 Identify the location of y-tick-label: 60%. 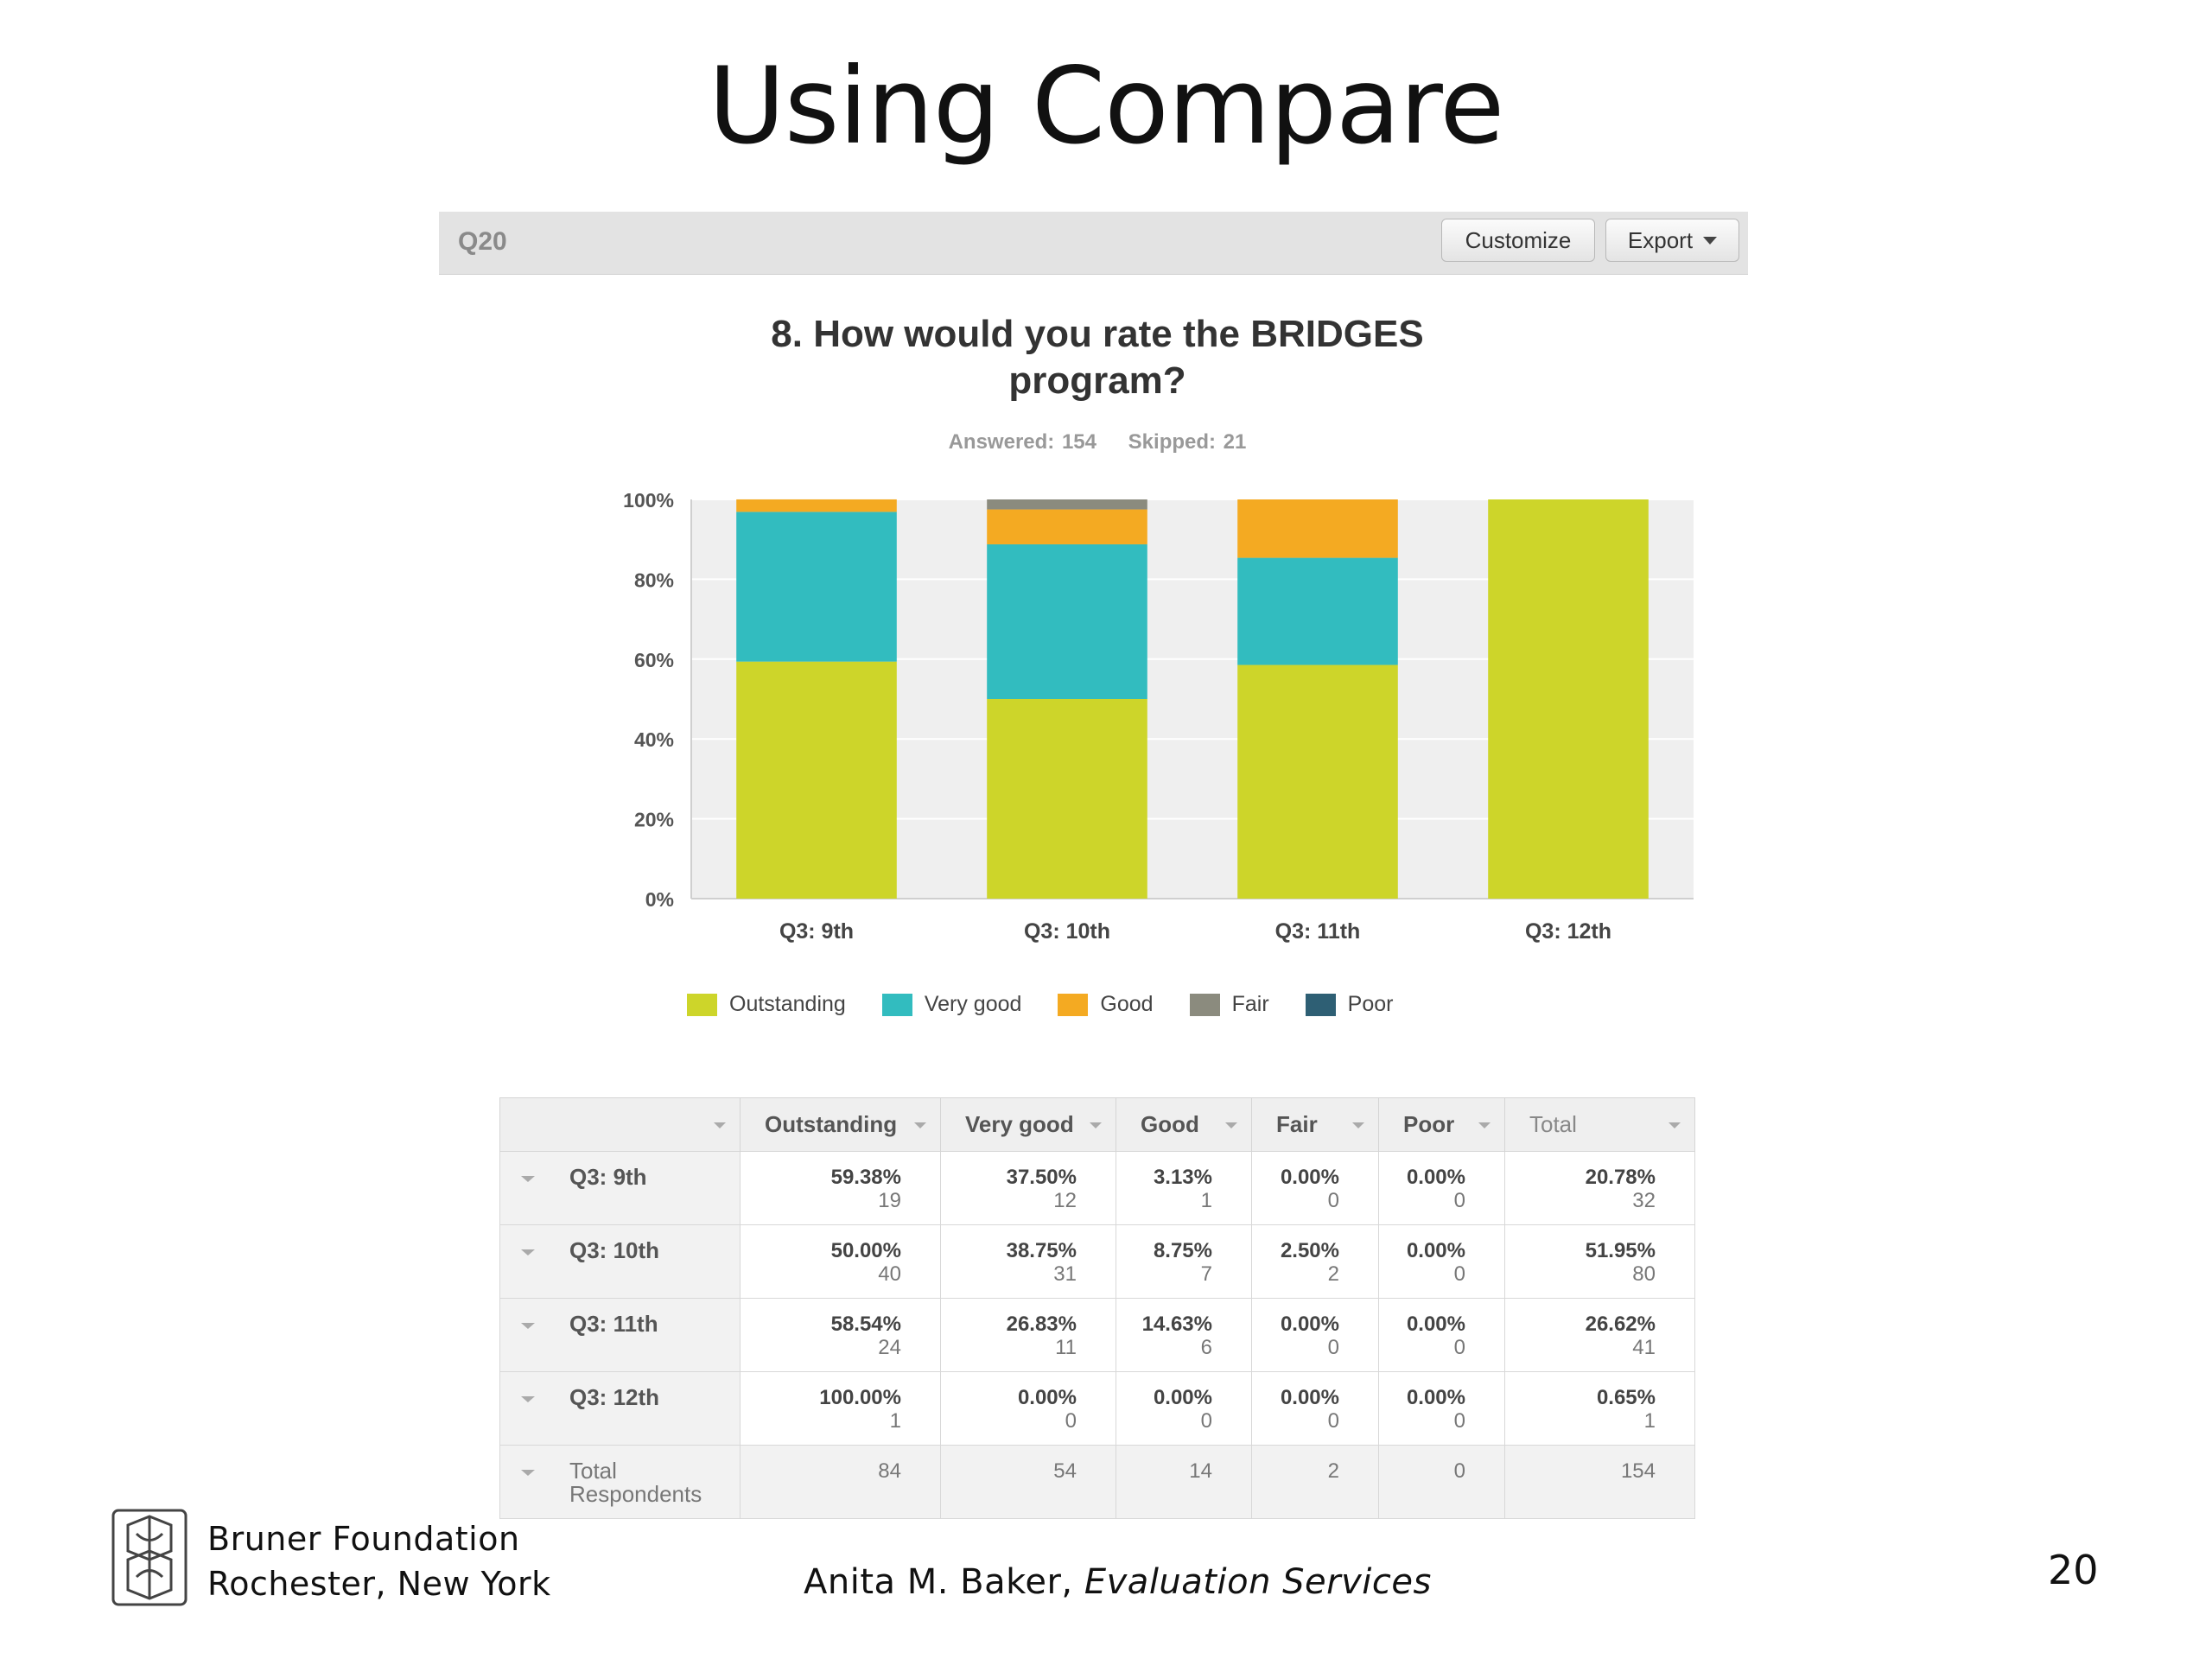
(654, 660).